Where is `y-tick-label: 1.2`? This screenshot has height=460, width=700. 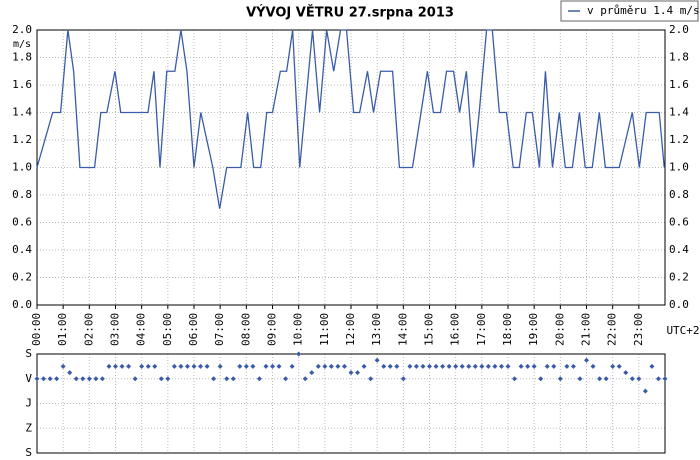
y-tick-label: 1.2 is located at coordinates (22, 139).